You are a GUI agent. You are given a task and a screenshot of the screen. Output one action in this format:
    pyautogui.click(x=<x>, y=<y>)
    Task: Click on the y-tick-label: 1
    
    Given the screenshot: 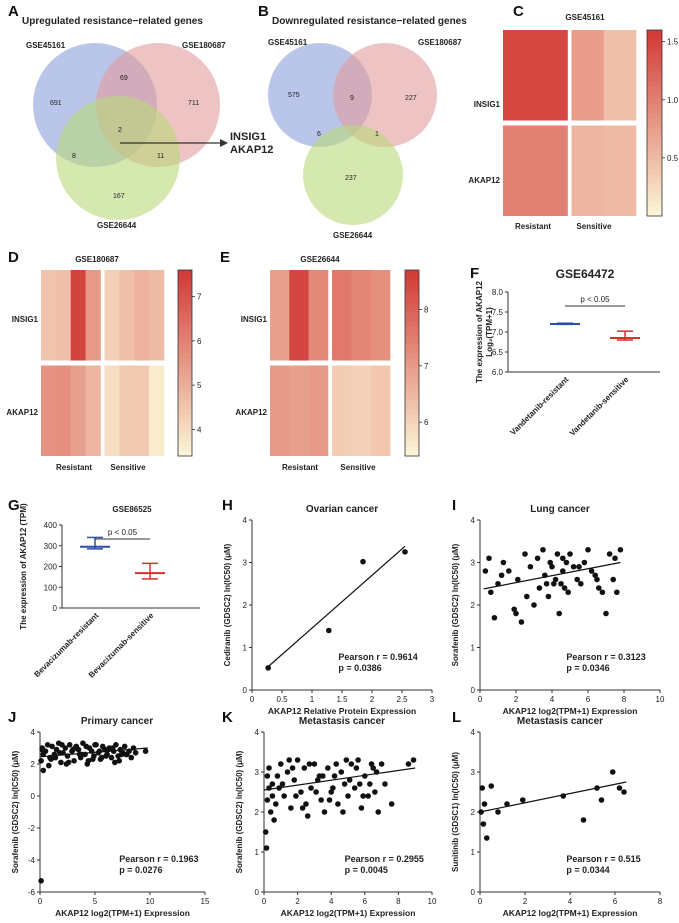 What is the action you would take?
    pyautogui.click(x=245, y=648)
    